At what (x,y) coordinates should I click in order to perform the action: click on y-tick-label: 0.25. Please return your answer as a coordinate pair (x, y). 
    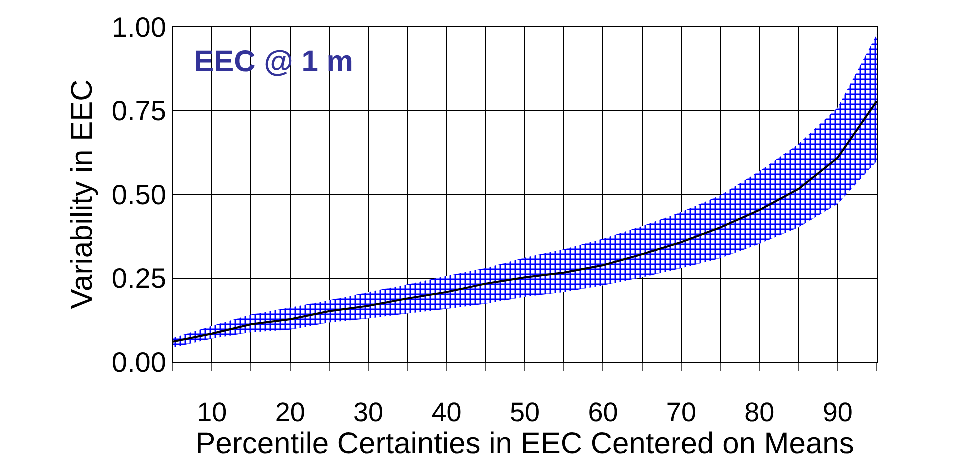
    Looking at the image, I should click on (139, 278).